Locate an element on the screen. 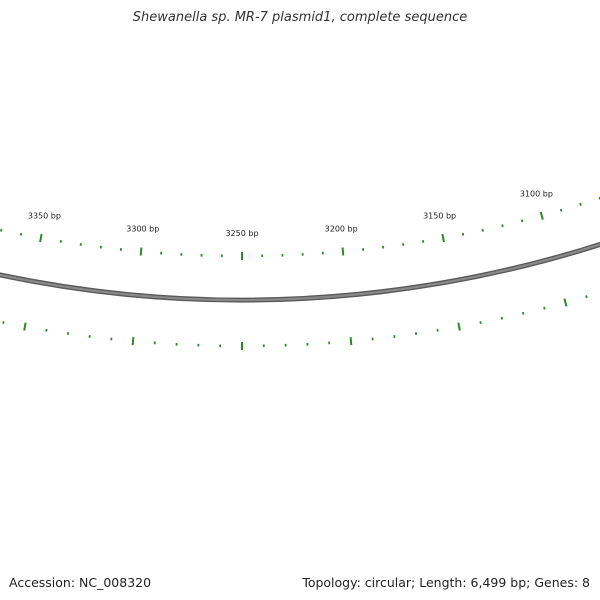 The width and height of the screenshot is (600, 600). plasmid-backbone is located at coordinates (300, 272).